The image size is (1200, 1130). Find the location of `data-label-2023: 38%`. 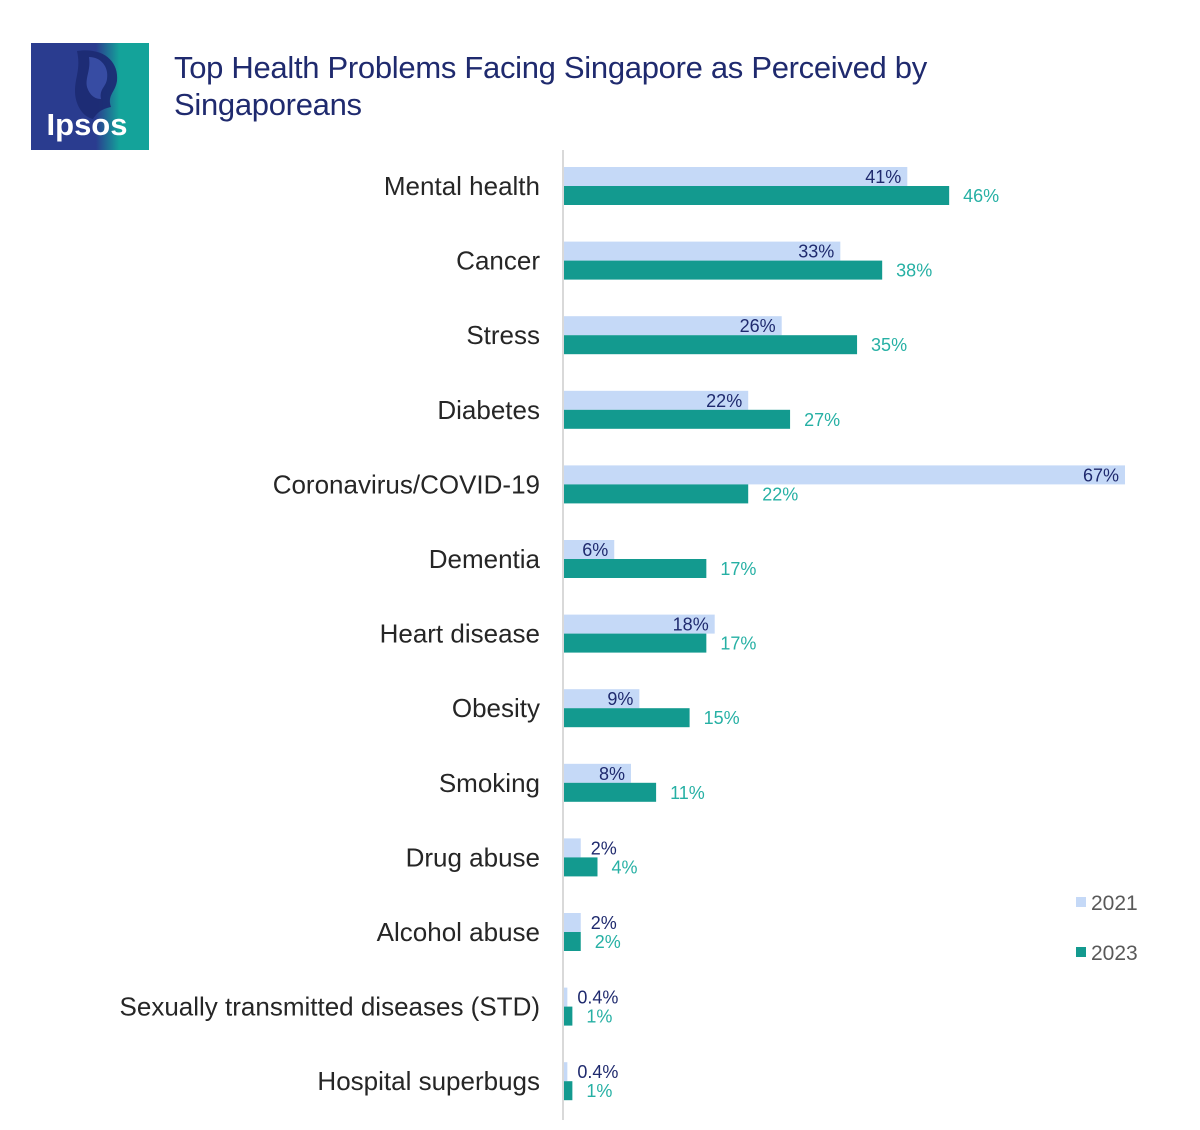

data-label-2023: 38% is located at coordinates (914, 271).